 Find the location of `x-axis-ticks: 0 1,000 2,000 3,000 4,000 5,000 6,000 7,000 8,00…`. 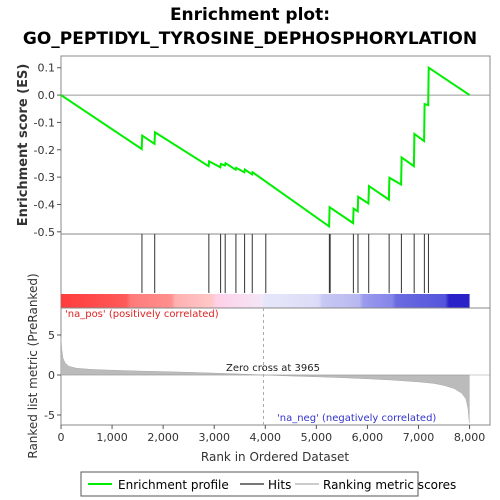

x-axis-ticks: 0 1,000 2,000 3,000 4,000 5,000 6,000 7,000 8,00… is located at coordinates (272, 434).